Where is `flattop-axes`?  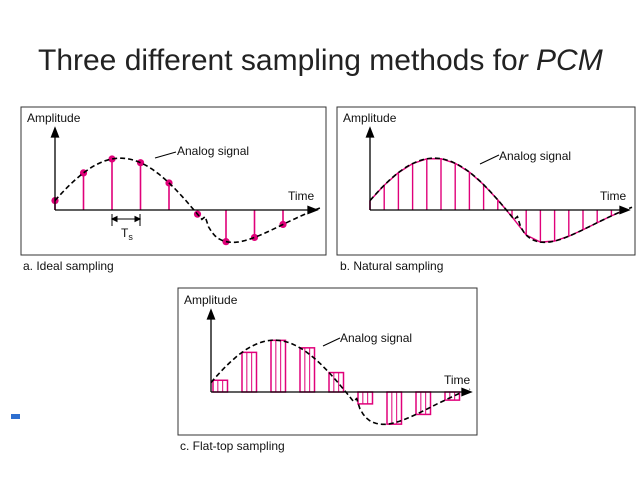
flattop-axes is located at coordinates (339, 352).